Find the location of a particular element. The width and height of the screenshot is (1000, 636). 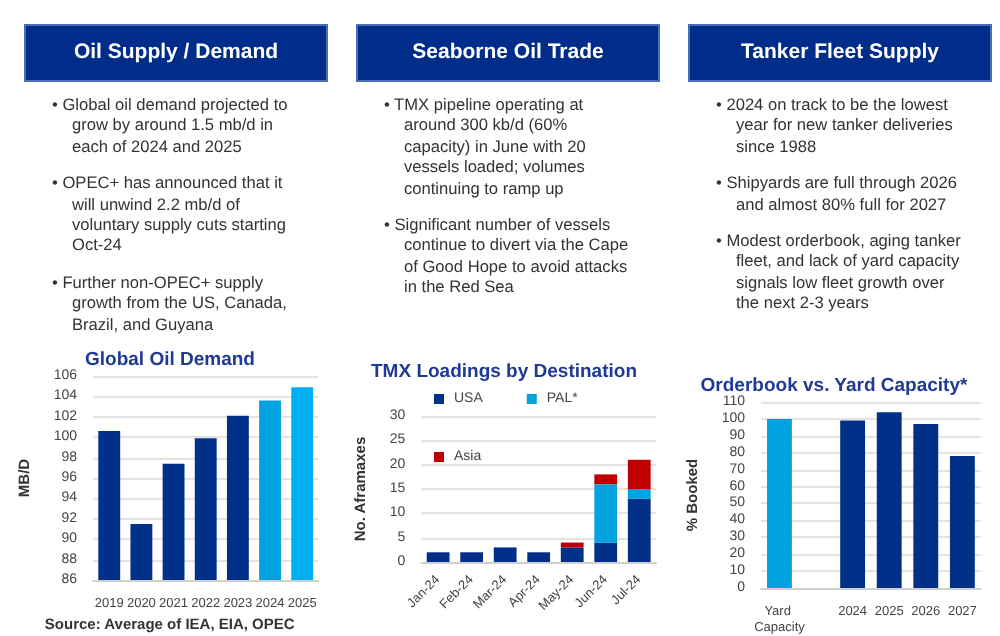

text: • TMX pipeline operating at around 300 kb/d (60% capacity) in June with 20 vessels loaded; volumes continuing to ramp up is located at coordinates (486, 146).